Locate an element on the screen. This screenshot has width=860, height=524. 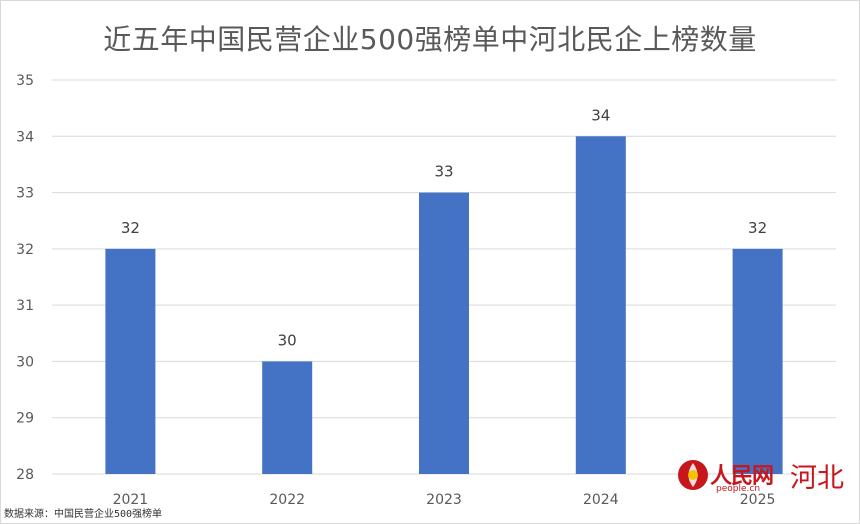
logo-brand-text: 人民网 is located at coordinates (742, 476).